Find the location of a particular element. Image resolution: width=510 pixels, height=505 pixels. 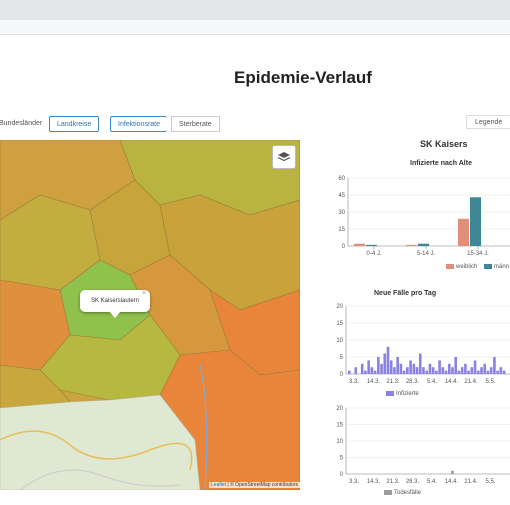

layers-icon is located at coordinates (284, 157).